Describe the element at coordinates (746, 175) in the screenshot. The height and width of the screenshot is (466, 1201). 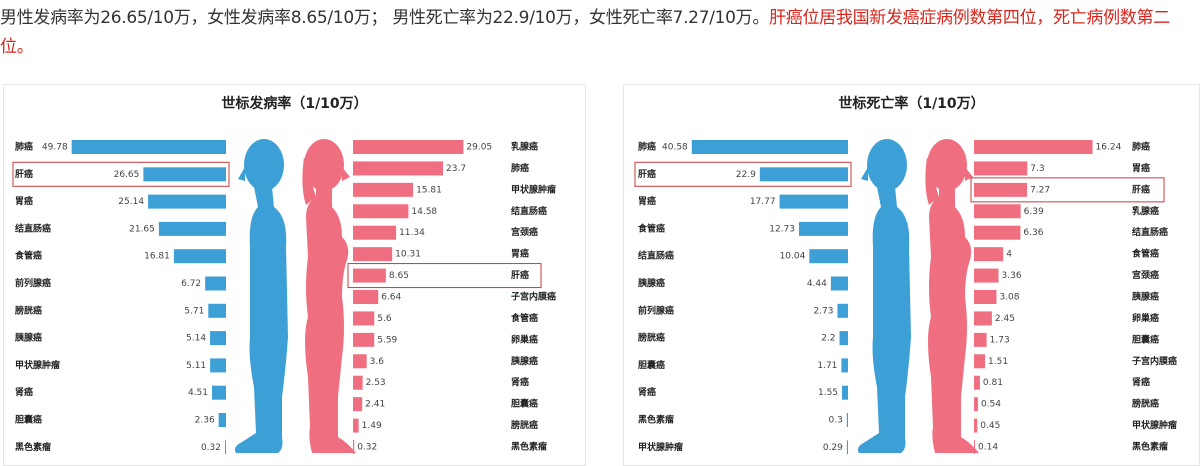
I see `male-value-label: 22.9` at that location.